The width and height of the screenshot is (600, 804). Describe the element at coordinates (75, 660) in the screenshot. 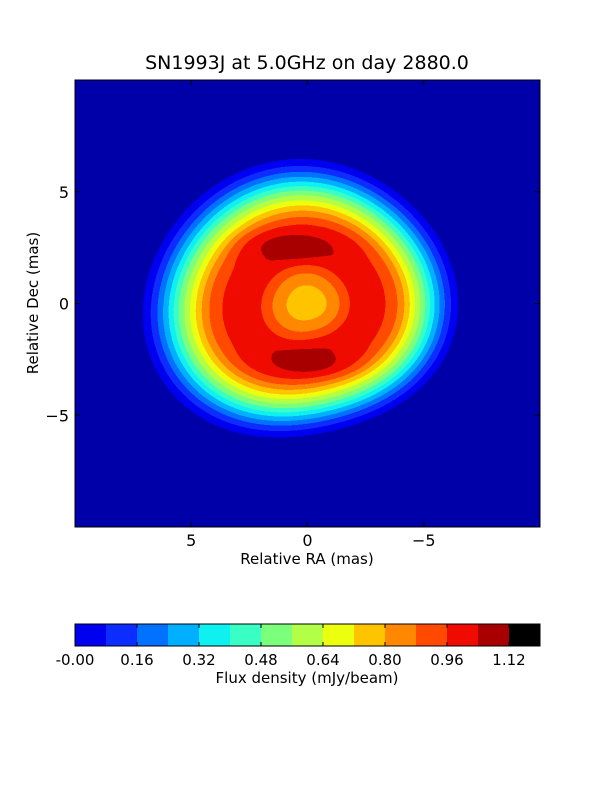

I see `colorbar-tick-label: -0.00` at that location.